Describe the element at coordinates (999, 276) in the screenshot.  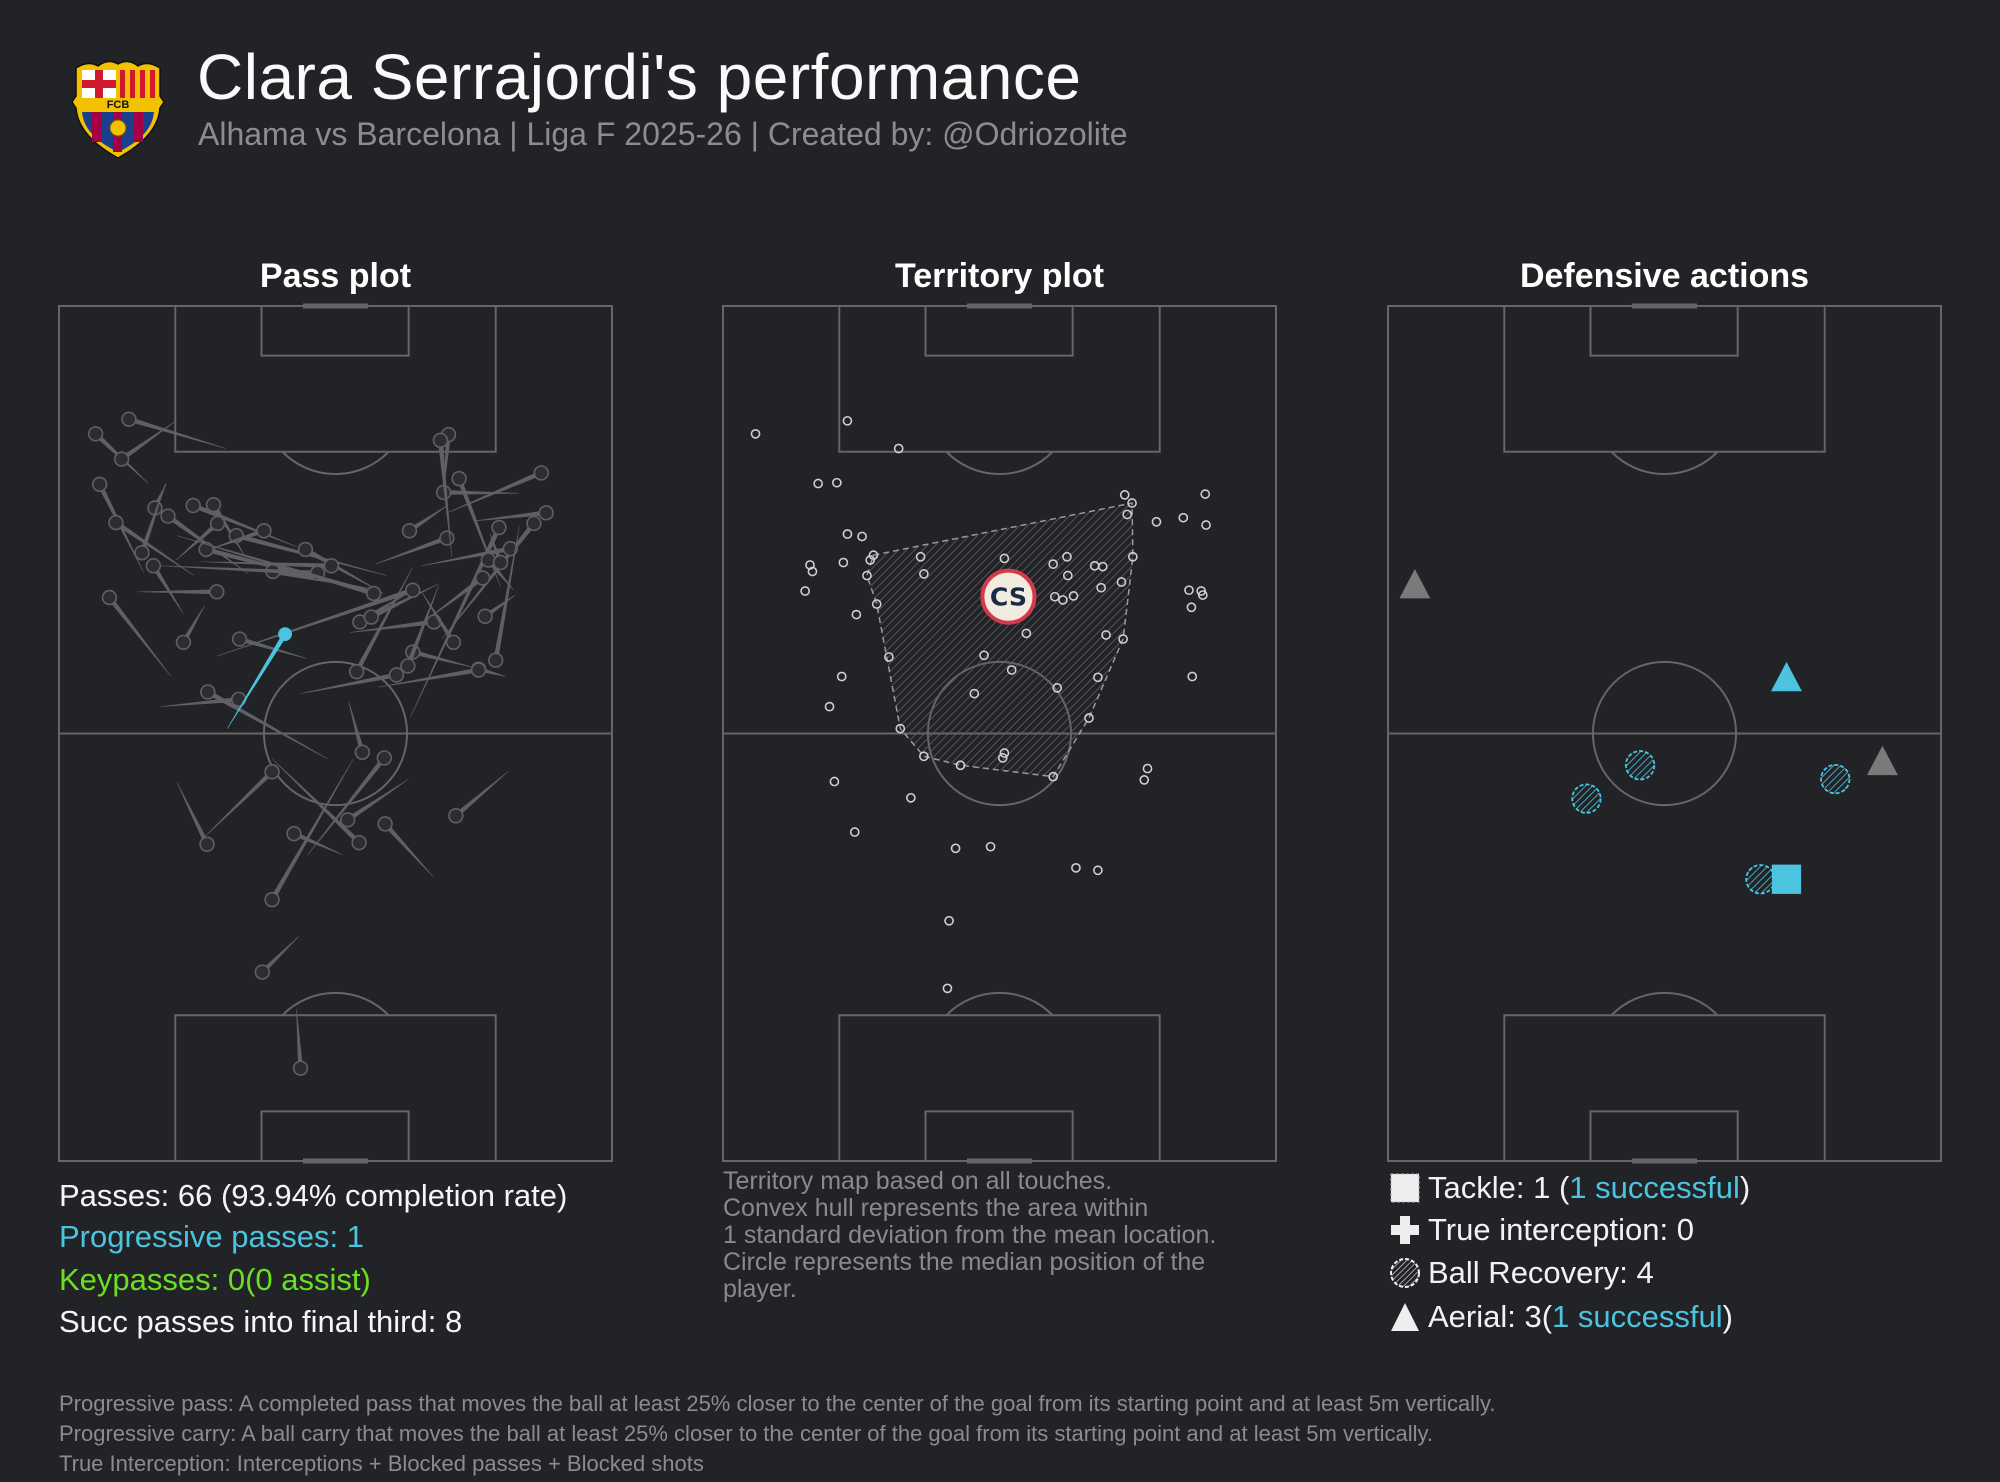
I see `territory-plot-title: Territory plot` at that location.